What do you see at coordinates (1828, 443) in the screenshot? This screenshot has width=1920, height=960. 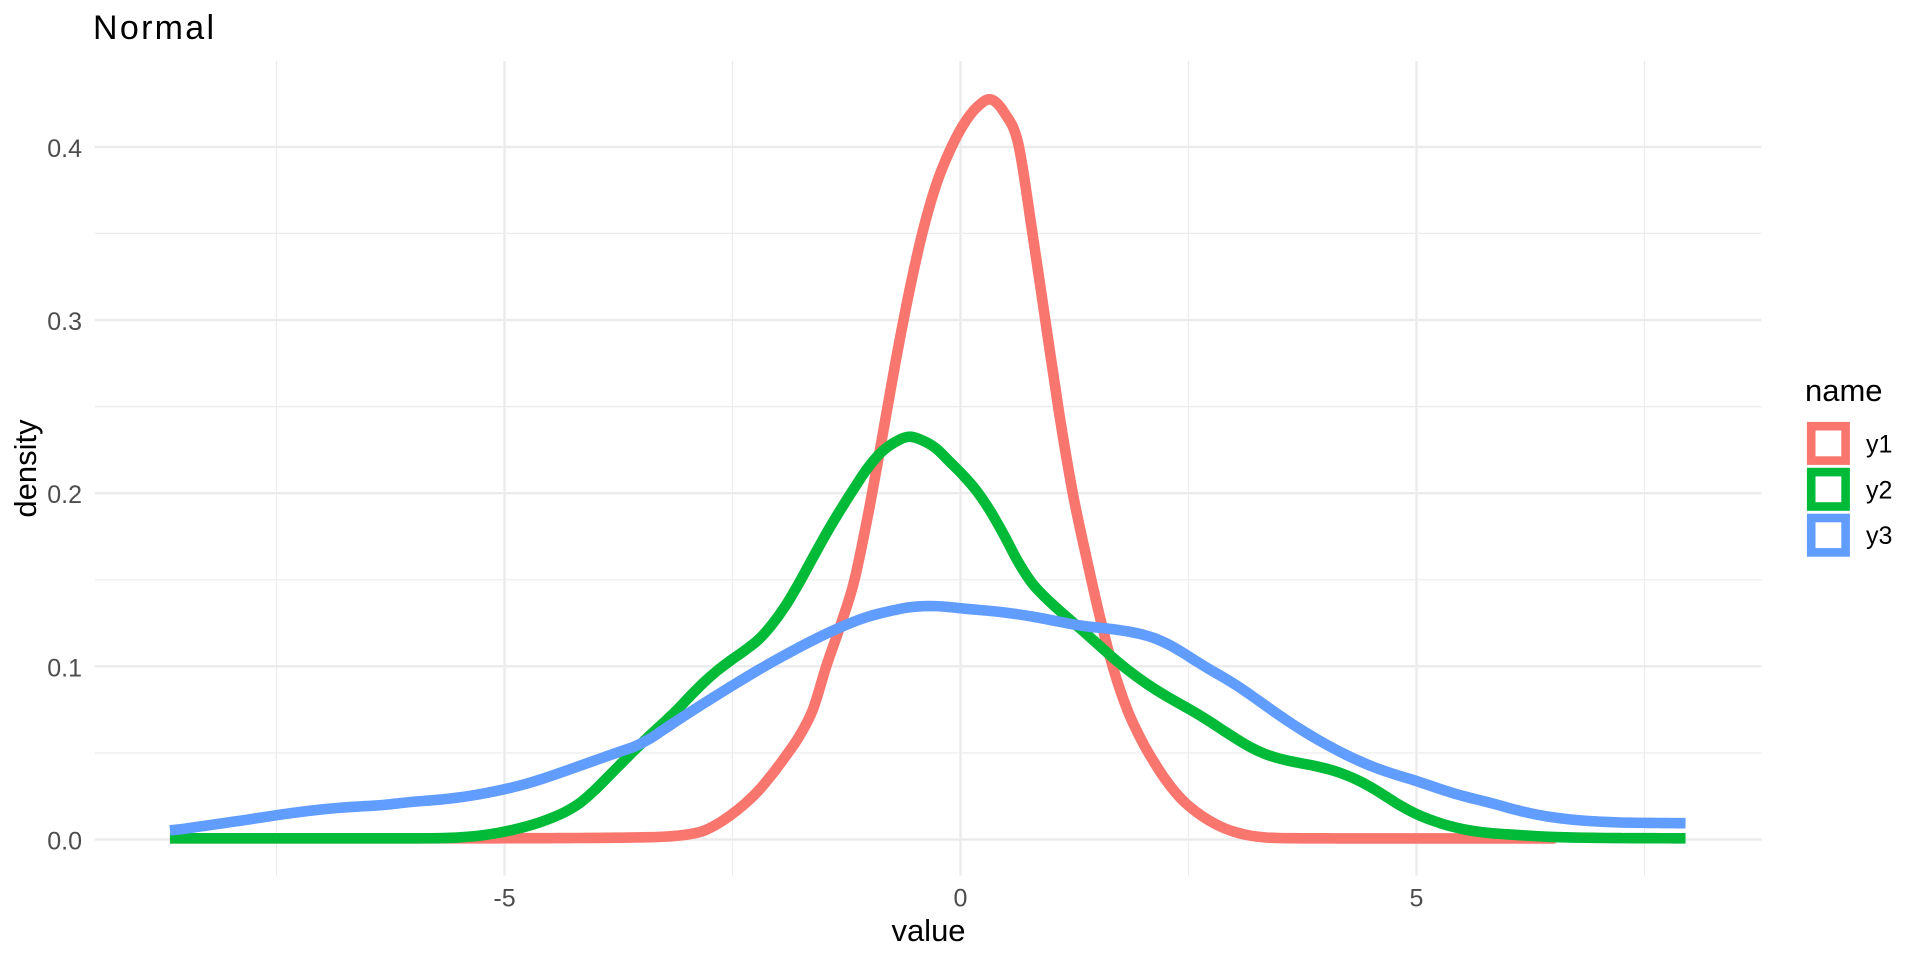 I see `legend-key-y1` at bounding box center [1828, 443].